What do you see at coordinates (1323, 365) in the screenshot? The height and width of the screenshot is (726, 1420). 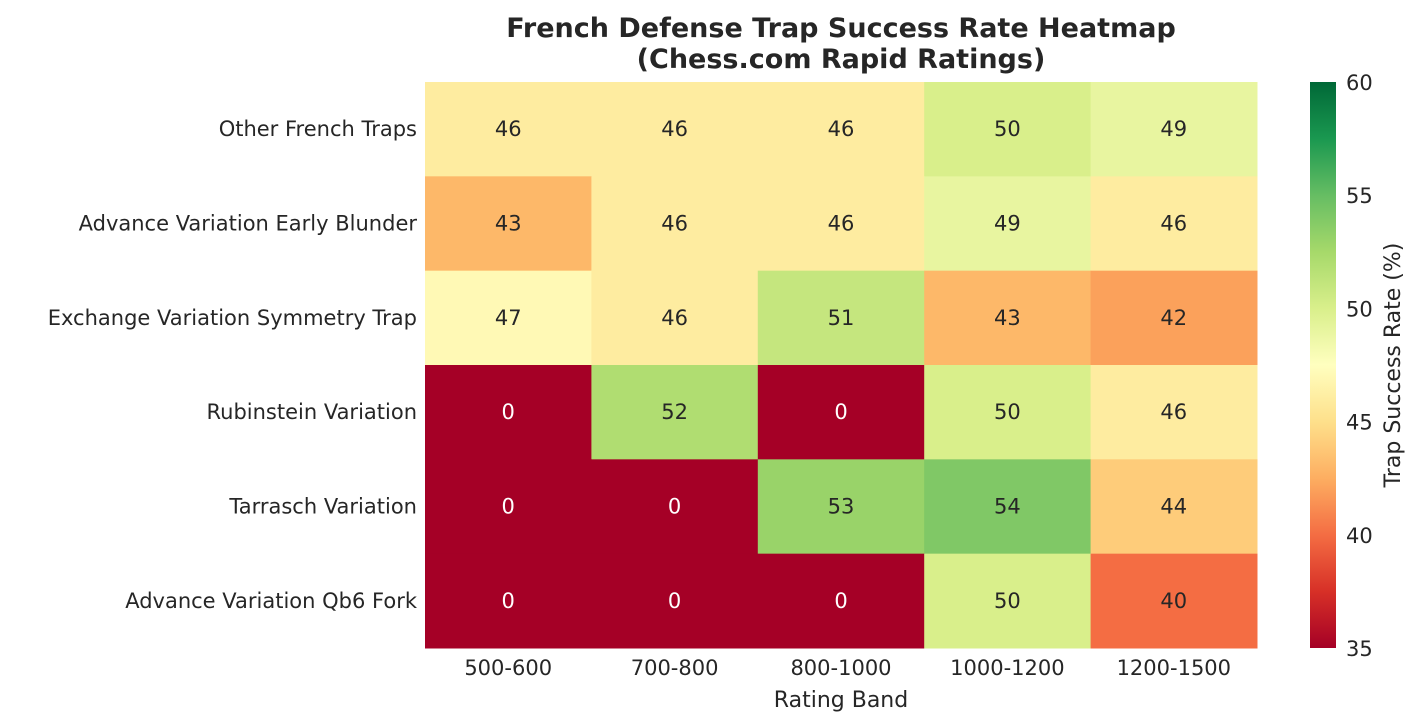 I see `colorbar` at bounding box center [1323, 365].